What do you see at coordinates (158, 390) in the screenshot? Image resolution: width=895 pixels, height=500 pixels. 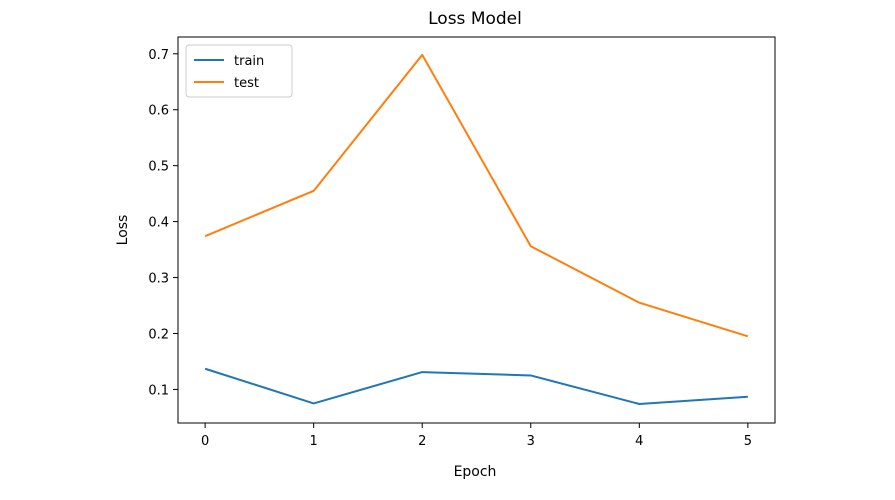 I see `y-tick-label: 0.1` at bounding box center [158, 390].